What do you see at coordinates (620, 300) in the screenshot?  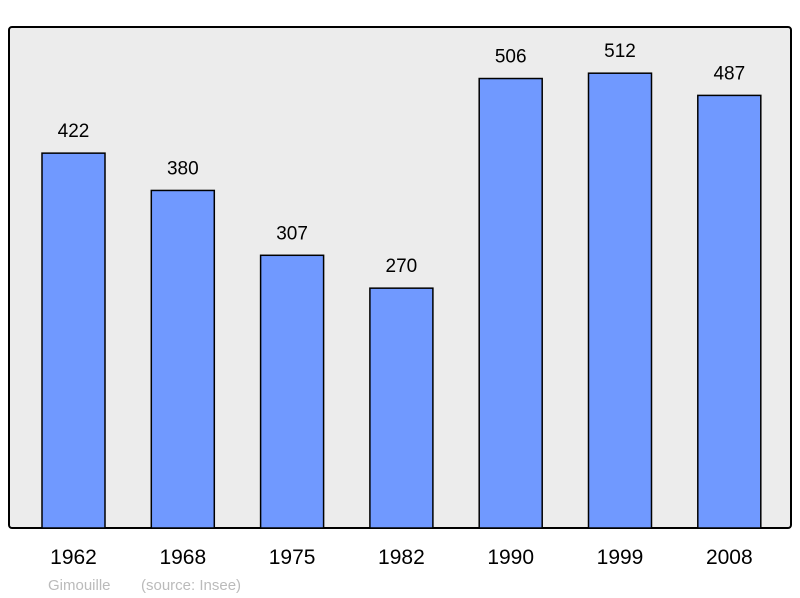 I see `bar-1999` at bounding box center [620, 300].